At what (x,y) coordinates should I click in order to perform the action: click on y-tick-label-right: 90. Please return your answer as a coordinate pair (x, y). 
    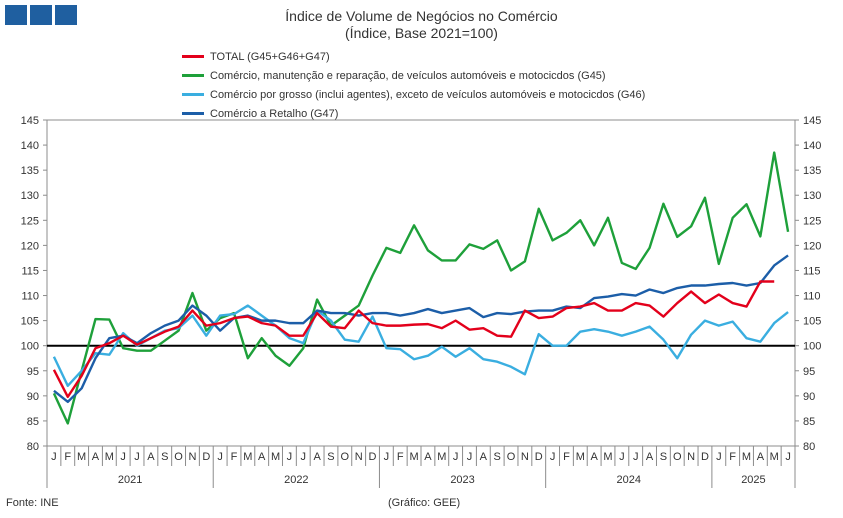
    Looking at the image, I should click on (809, 397).